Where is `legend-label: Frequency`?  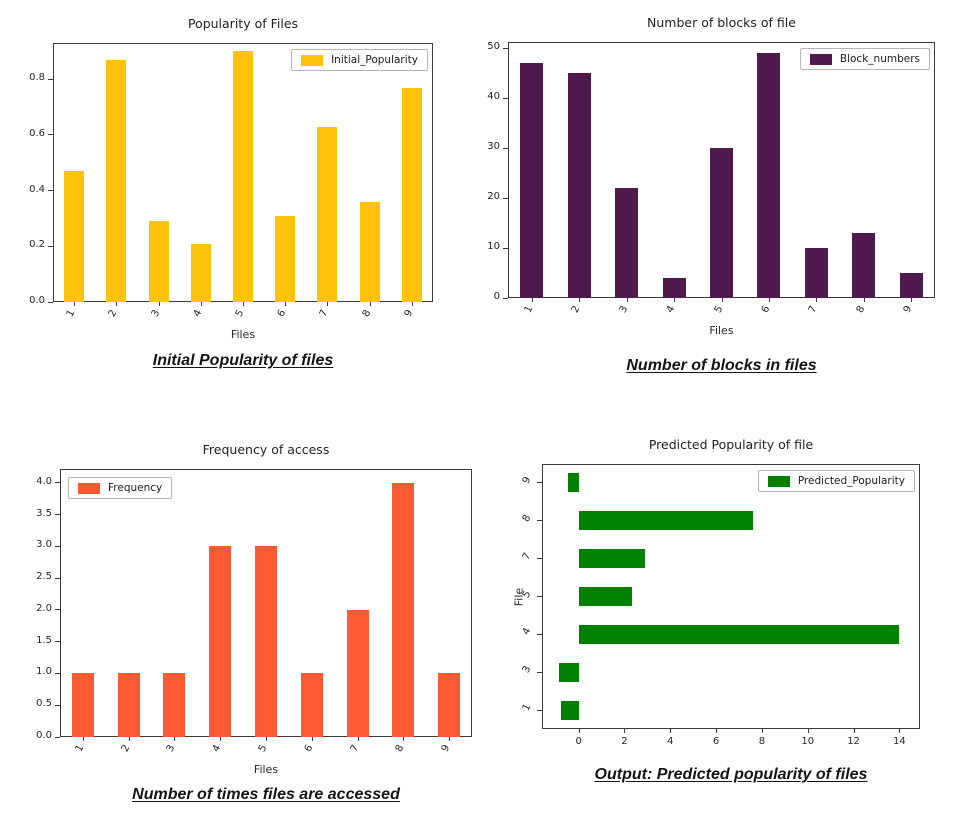 legend-label: Frequency is located at coordinates (135, 488).